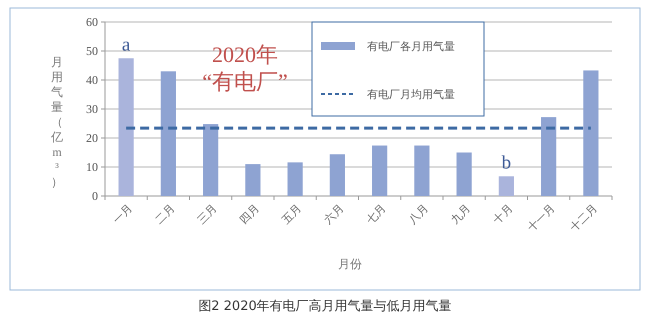  What do you see at coordinates (503, 214) in the screenshot?
I see `x-tick-label: 十月` at bounding box center [503, 214].